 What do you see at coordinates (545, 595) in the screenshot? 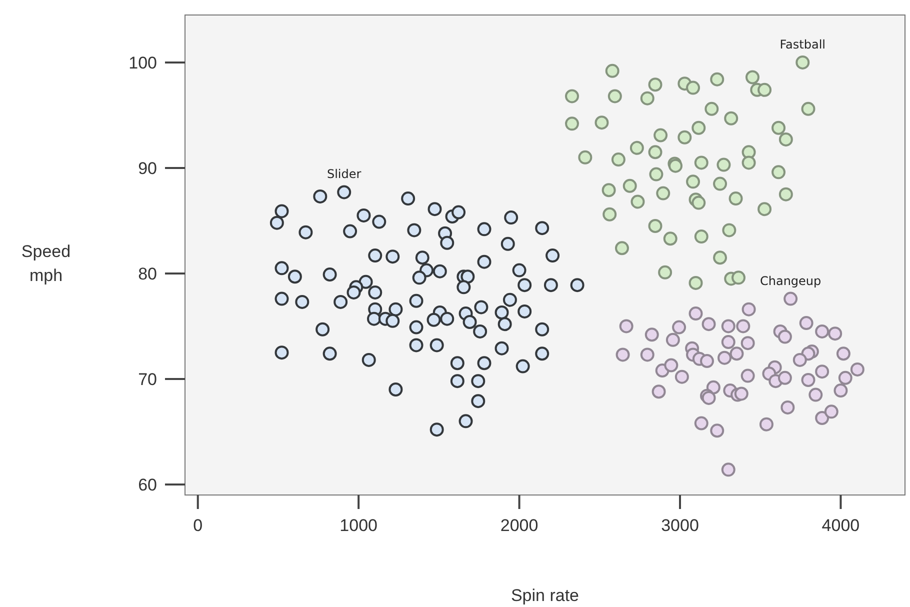
I see `x-axis-title: Spin rate` at bounding box center [545, 595].